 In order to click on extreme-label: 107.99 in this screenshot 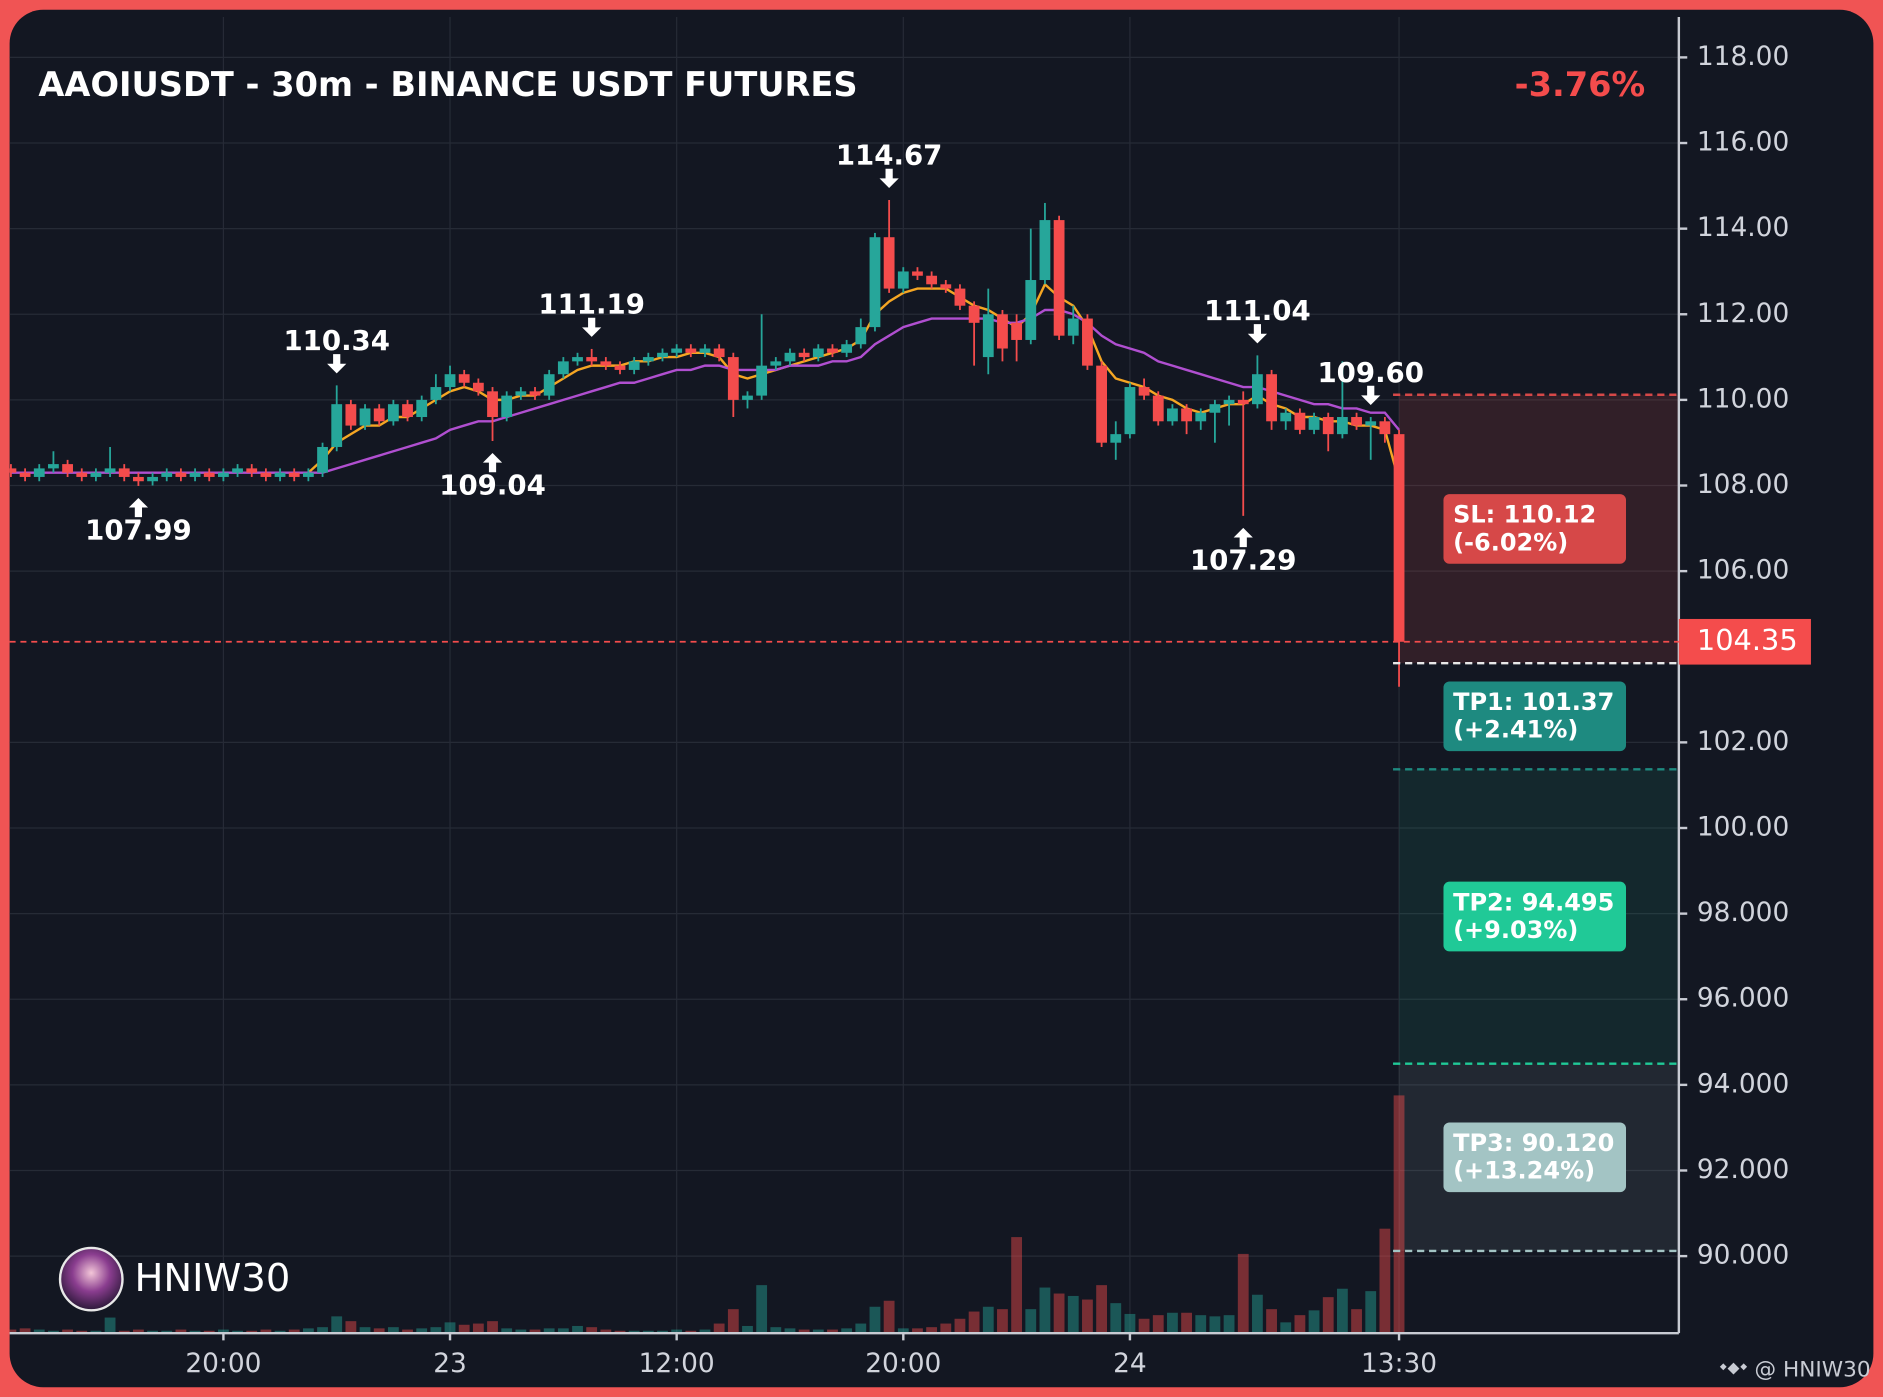, I will do `click(138, 530)`.